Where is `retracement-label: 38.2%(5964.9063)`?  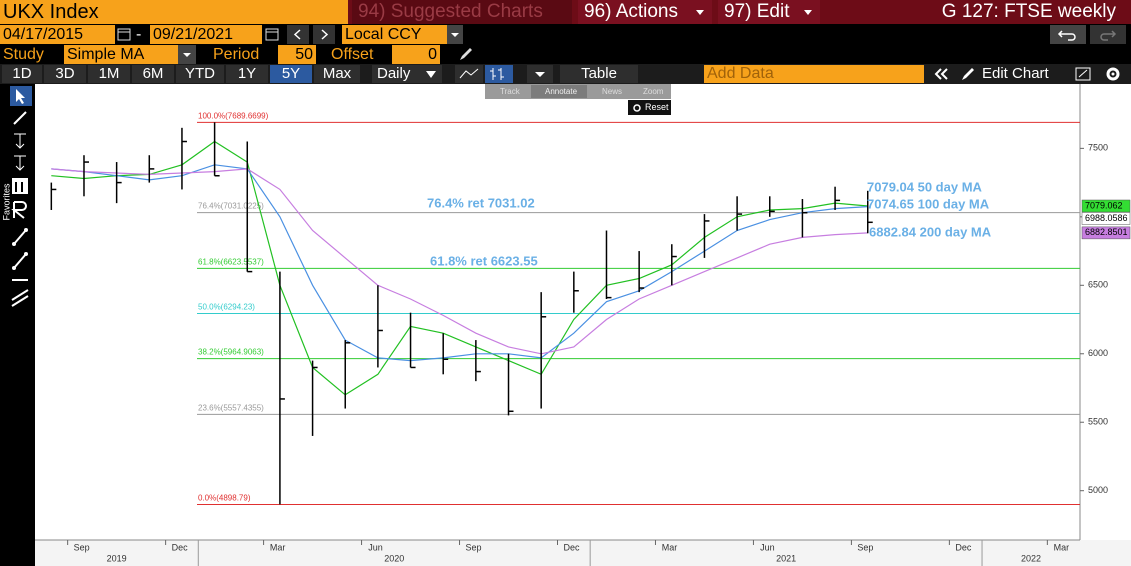 retracement-label: 38.2%(5964.9063) is located at coordinates (231, 352).